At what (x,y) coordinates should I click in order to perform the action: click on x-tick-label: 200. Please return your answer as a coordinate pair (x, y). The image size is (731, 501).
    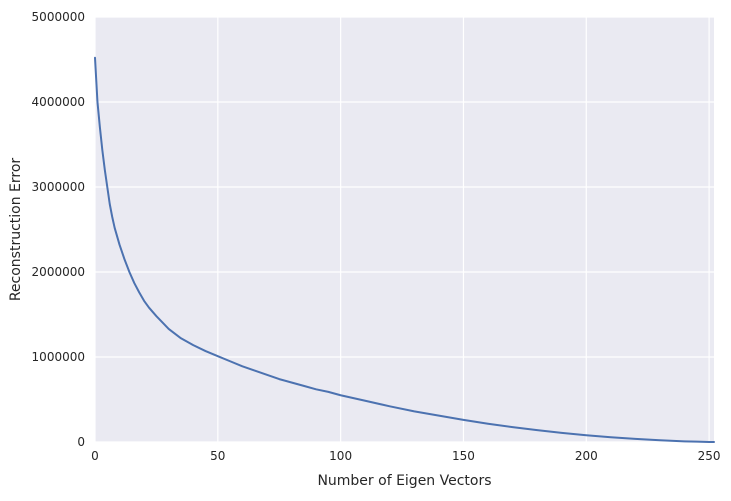
    Looking at the image, I should click on (586, 456).